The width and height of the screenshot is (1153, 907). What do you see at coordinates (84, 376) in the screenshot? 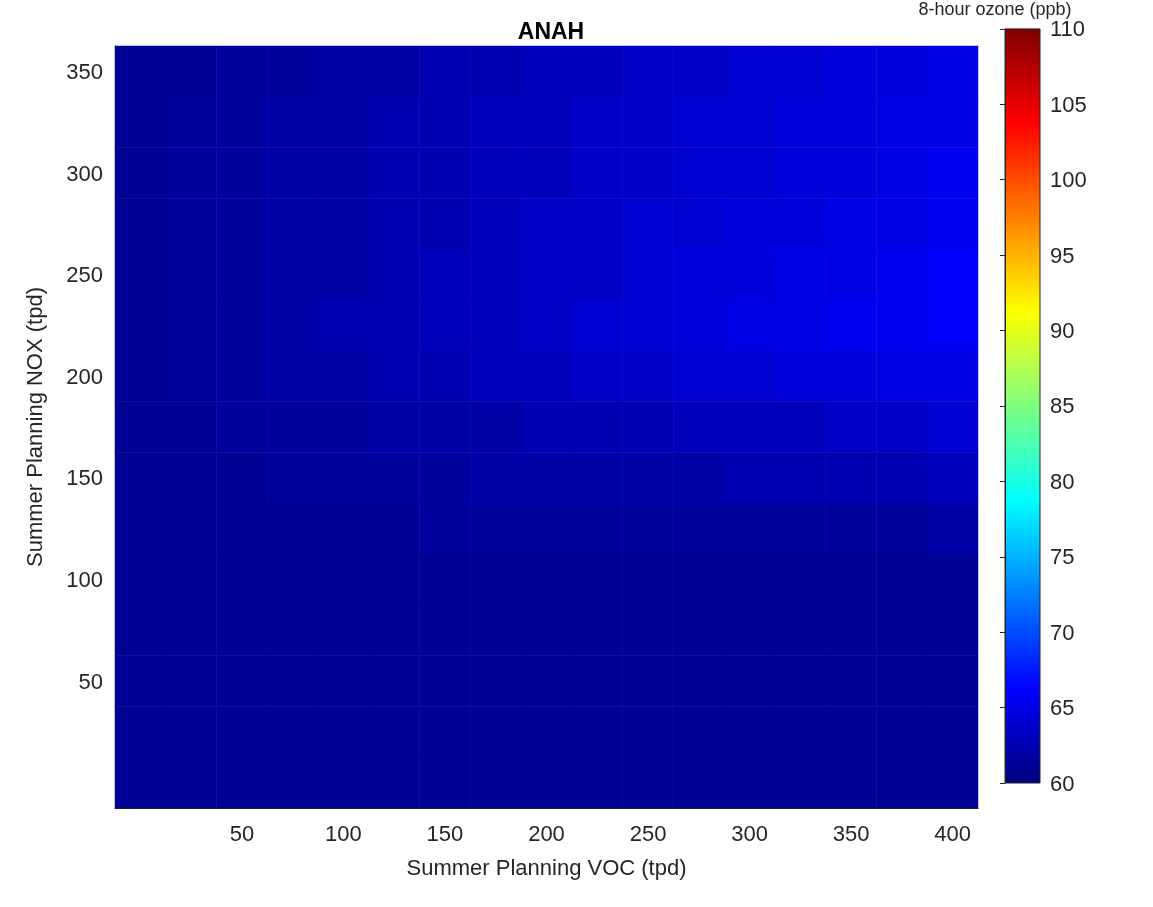
I see `y-tick-label: 200` at bounding box center [84, 376].